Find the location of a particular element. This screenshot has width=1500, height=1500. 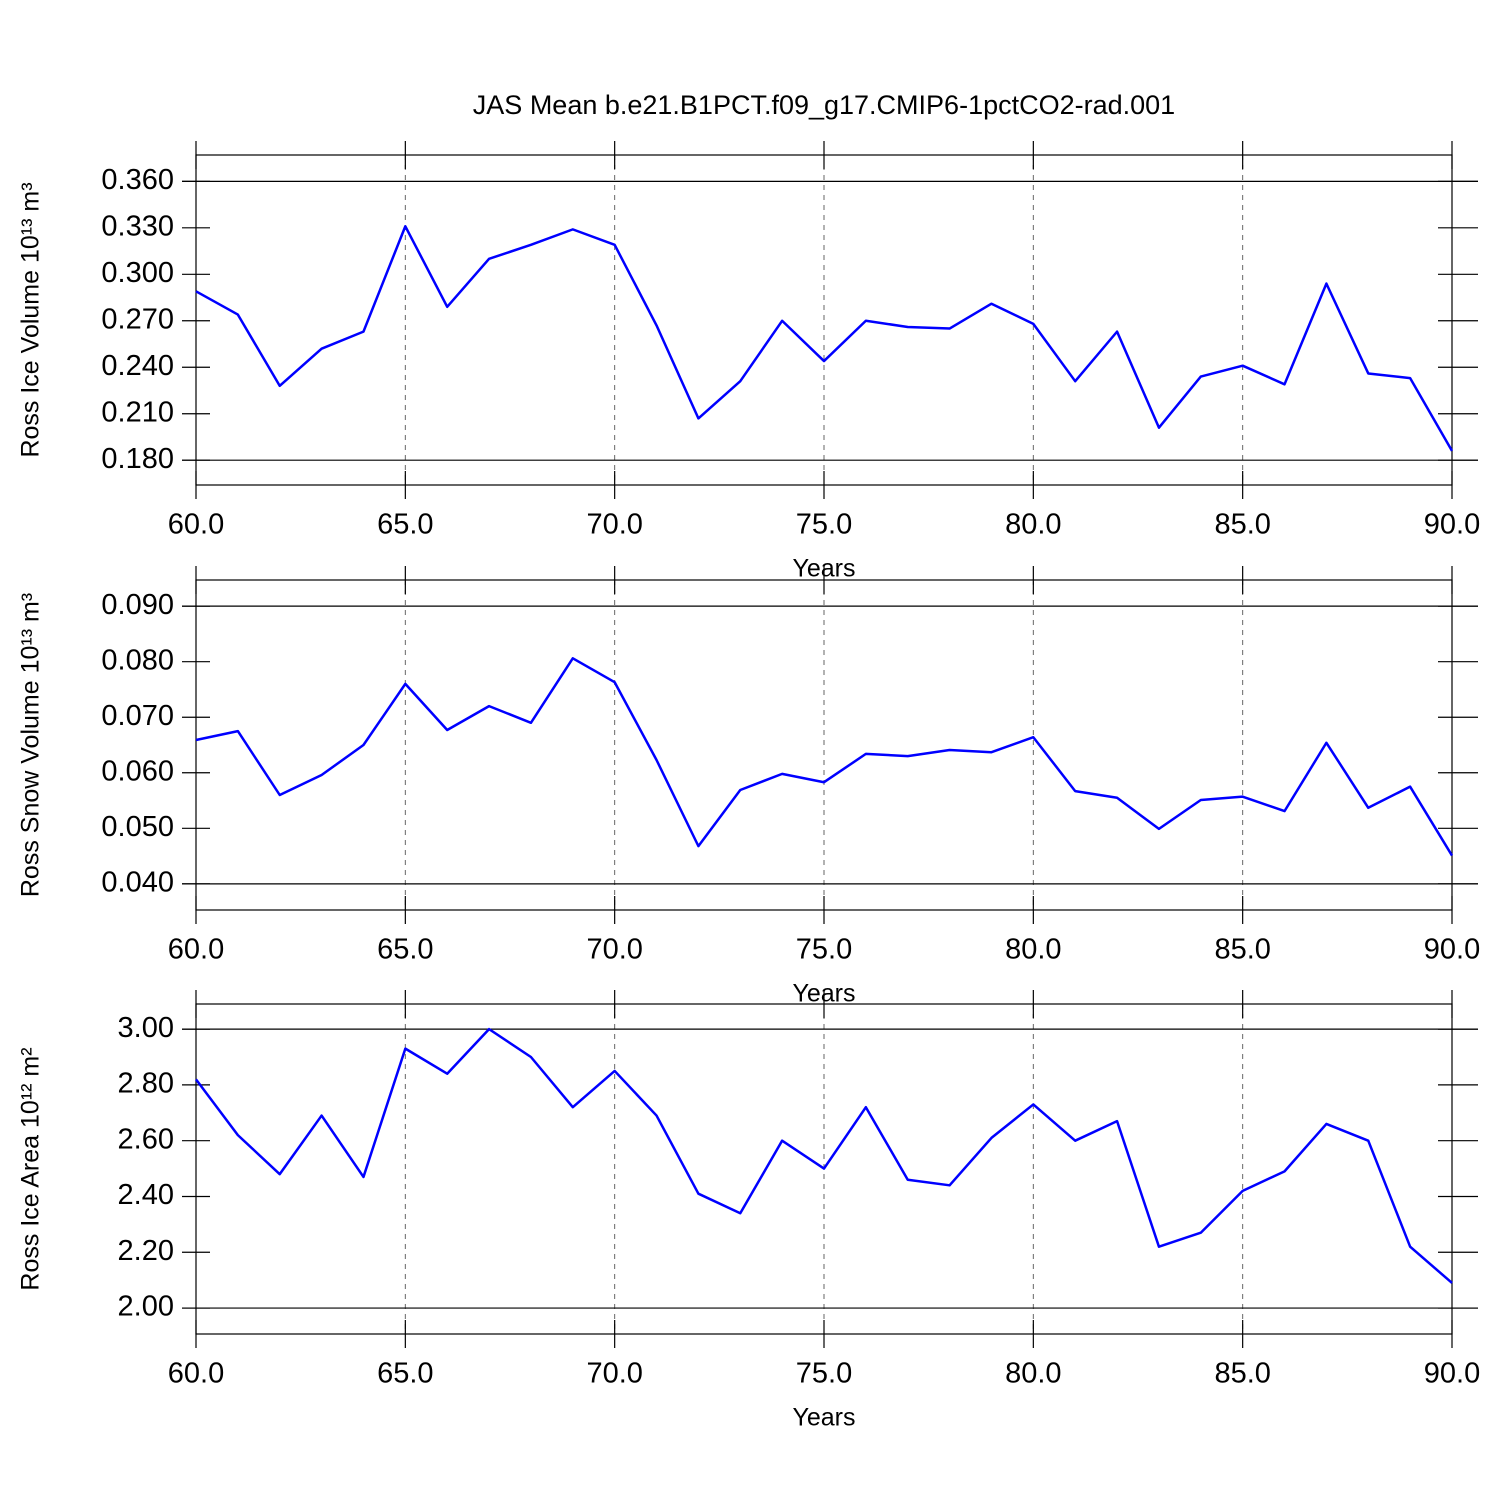

y-tick-label: 0.050 is located at coordinates (137, 827).